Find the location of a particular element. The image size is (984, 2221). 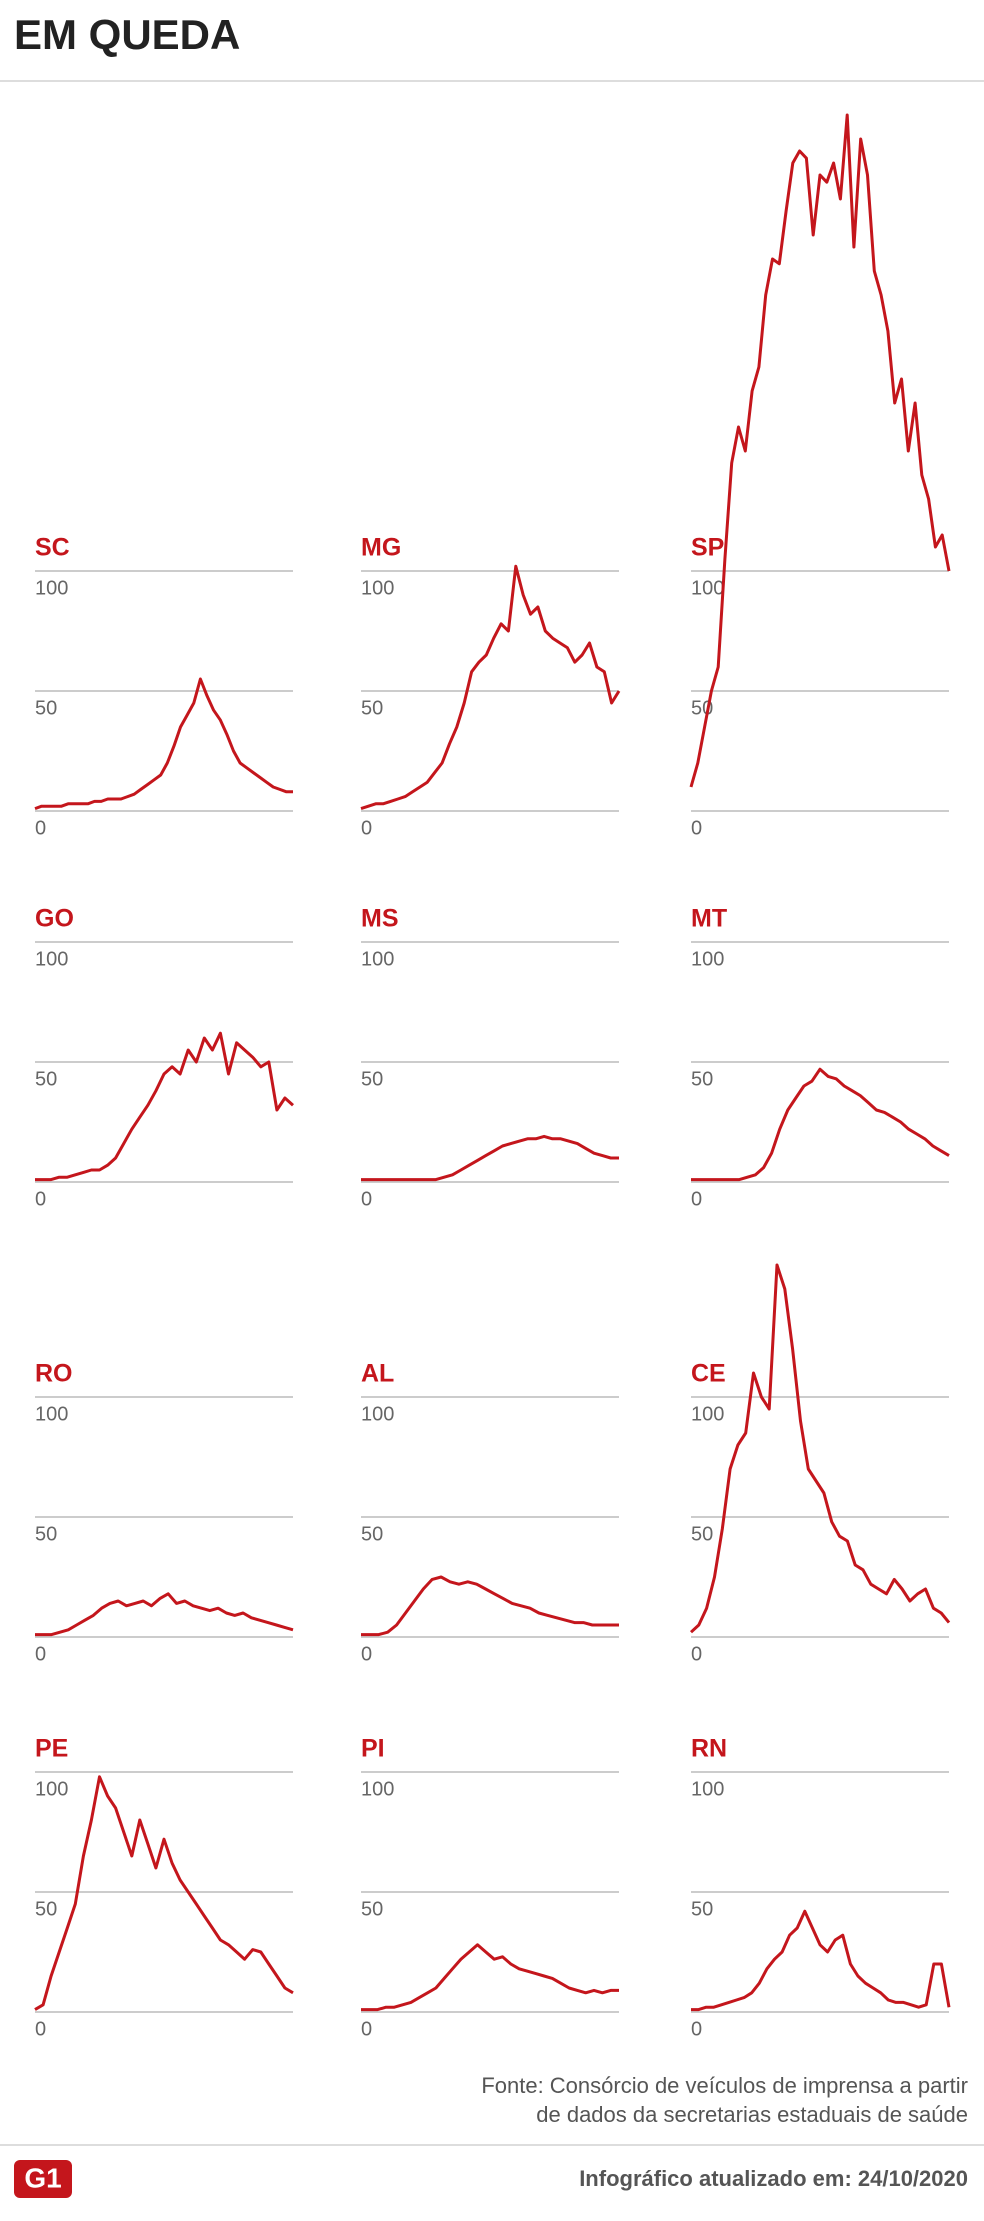

state-label: PI is located at coordinates (373, 1749).